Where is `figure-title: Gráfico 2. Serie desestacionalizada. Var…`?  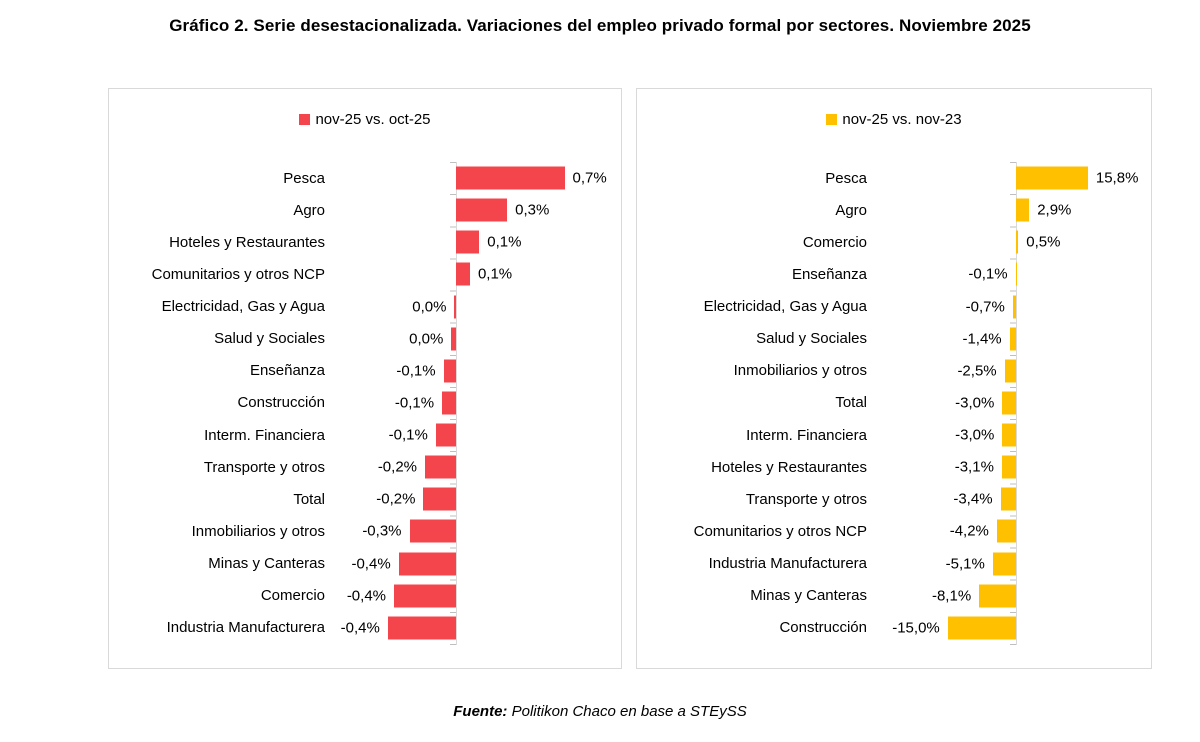 figure-title: Gráfico 2. Serie desestacionalizada. Var… is located at coordinates (600, 25).